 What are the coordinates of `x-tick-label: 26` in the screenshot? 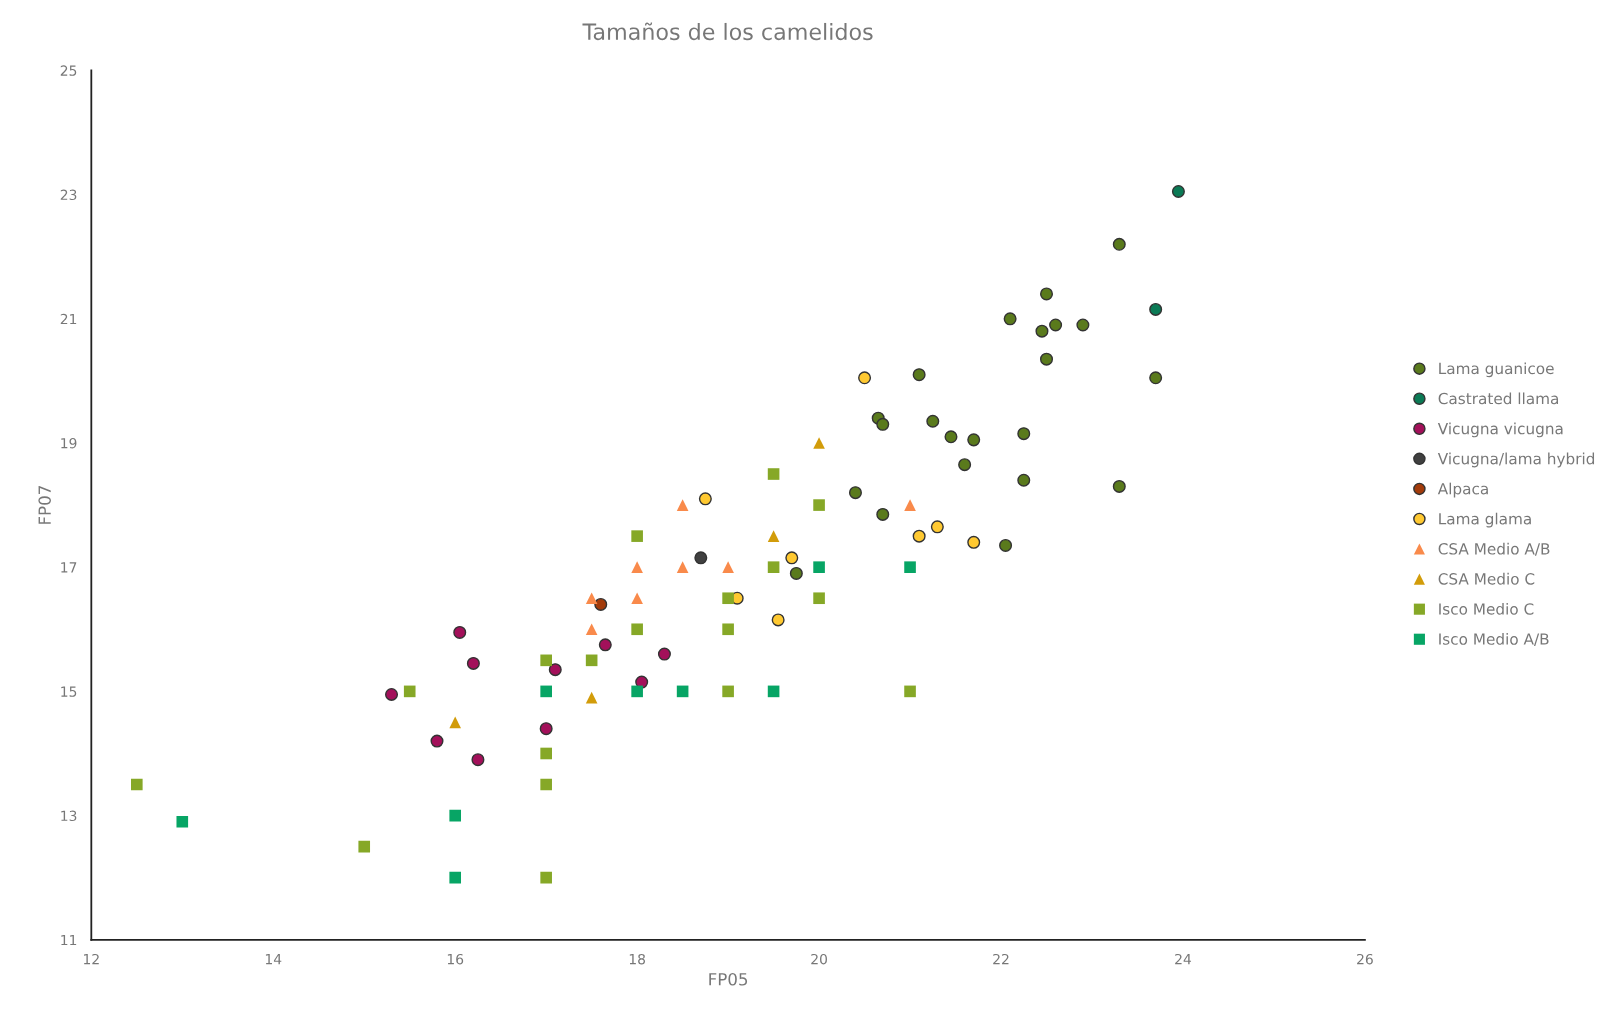 It's located at (1365, 959).